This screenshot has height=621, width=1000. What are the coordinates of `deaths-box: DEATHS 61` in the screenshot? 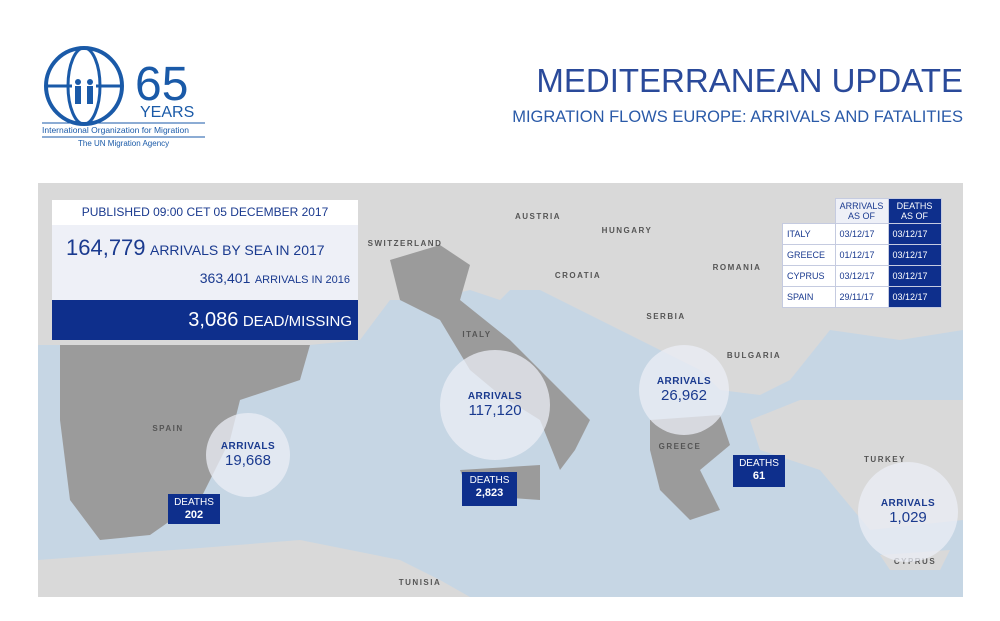 It's located at (759, 471).